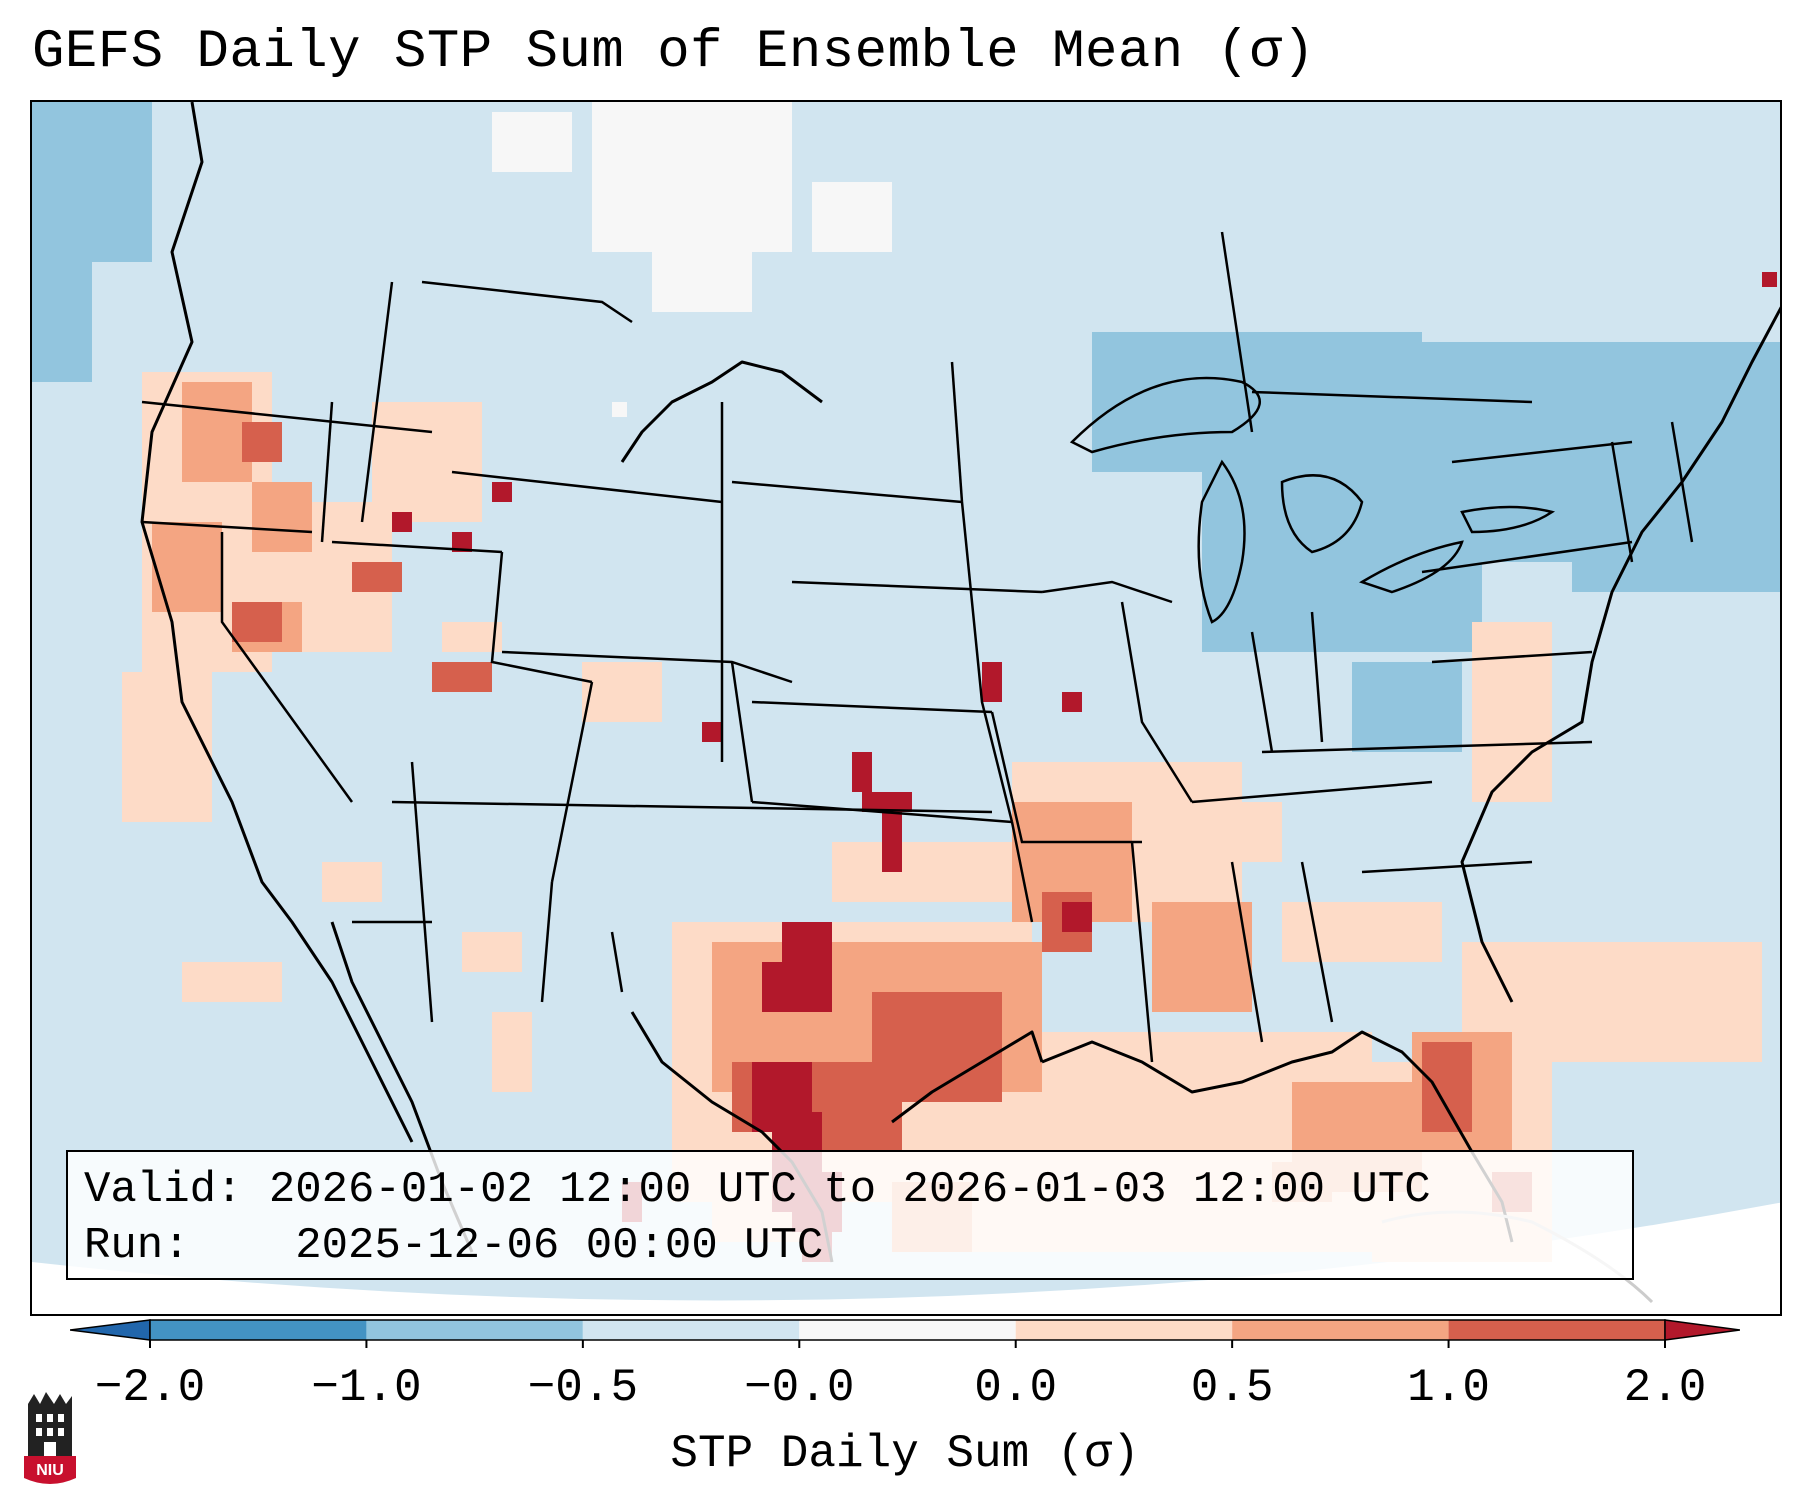 The height and width of the screenshot is (1506, 1803). I want to click on colorbar-tick-label: 0.5, so click(1232, 1388).